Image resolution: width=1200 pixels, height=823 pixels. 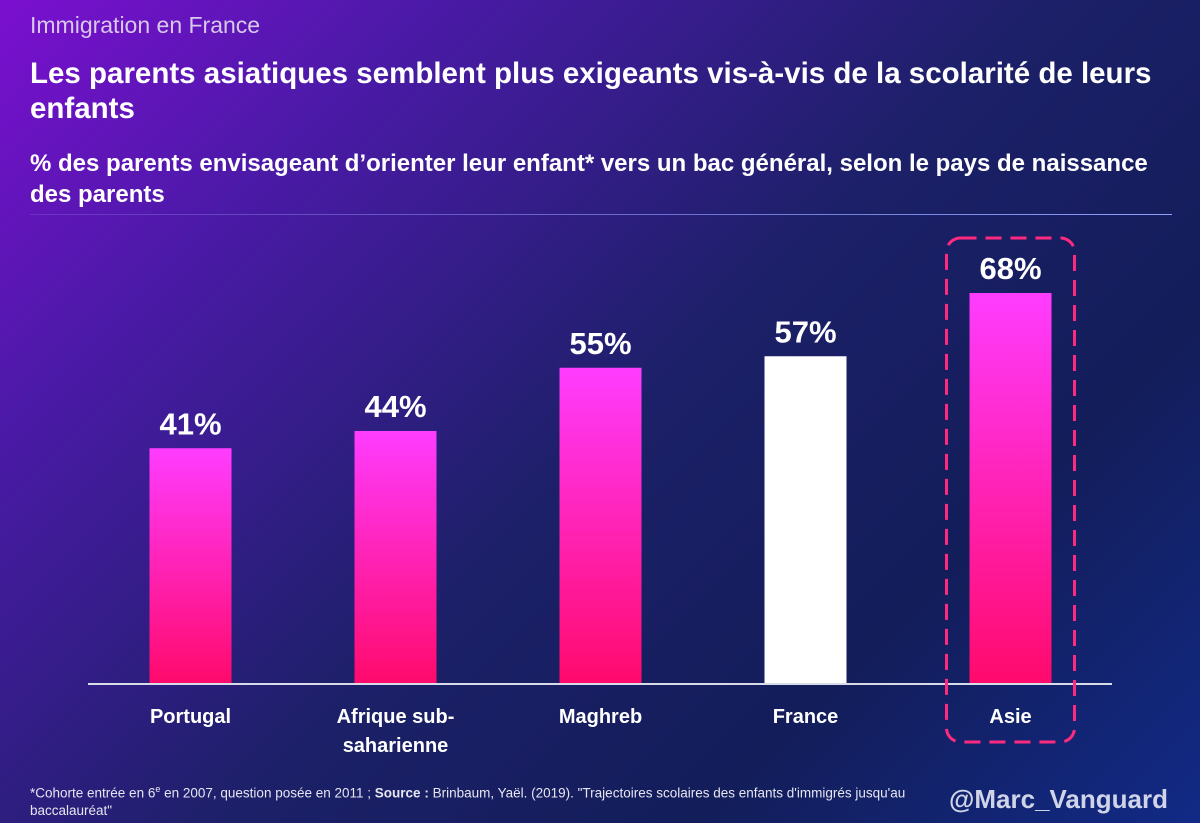 What do you see at coordinates (601, 214) in the screenshot?
I see `title-divider` at bounding box center [601, 214].